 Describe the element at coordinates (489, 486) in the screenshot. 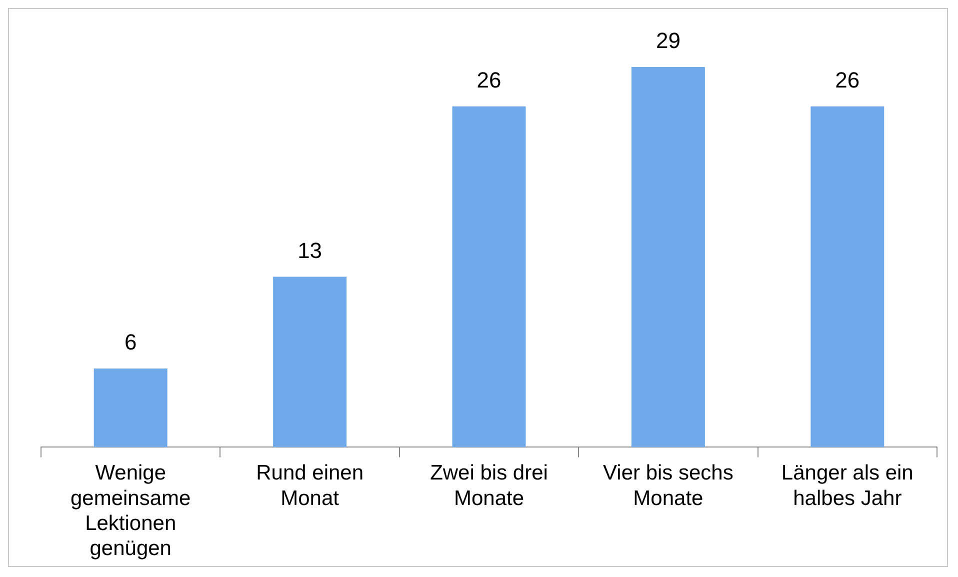

I see `x-tick-label: Zwei bis drei Monate` at that location.